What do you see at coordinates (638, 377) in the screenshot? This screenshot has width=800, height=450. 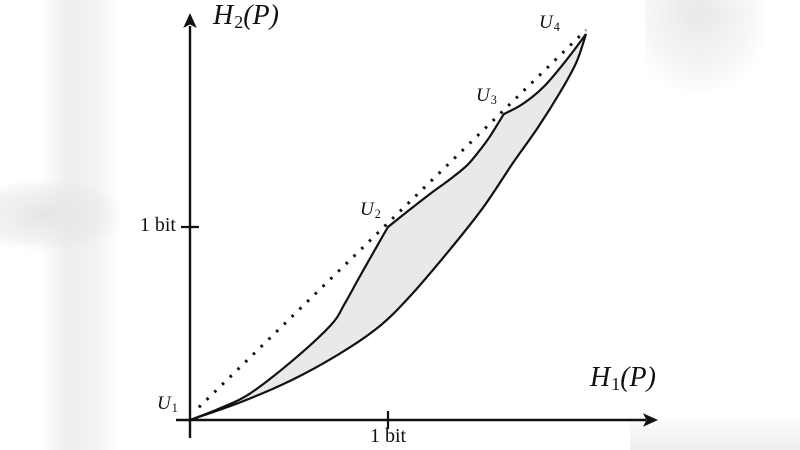 I see `x-axis-argument: (P)` at bounding box center [638, 377].